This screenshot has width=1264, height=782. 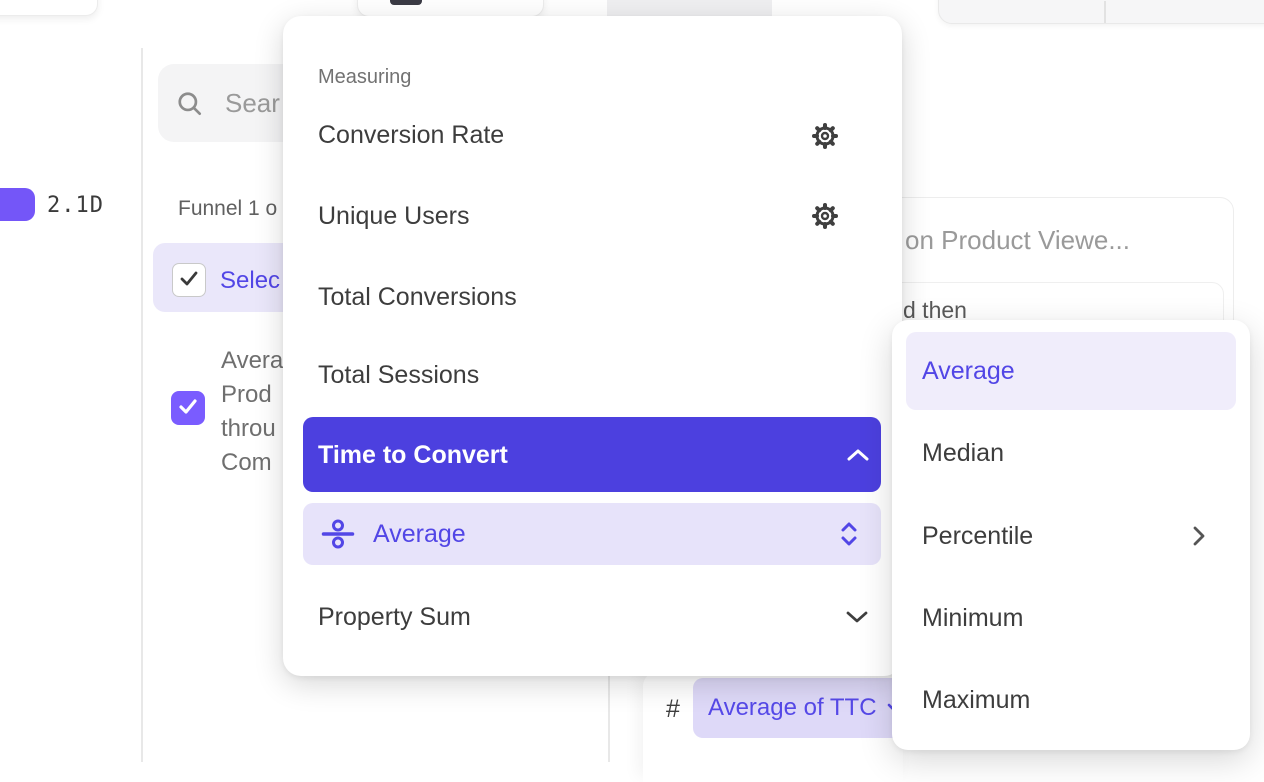 I want to click on aggregation-value-label: Average, so click(x=419, y=534).